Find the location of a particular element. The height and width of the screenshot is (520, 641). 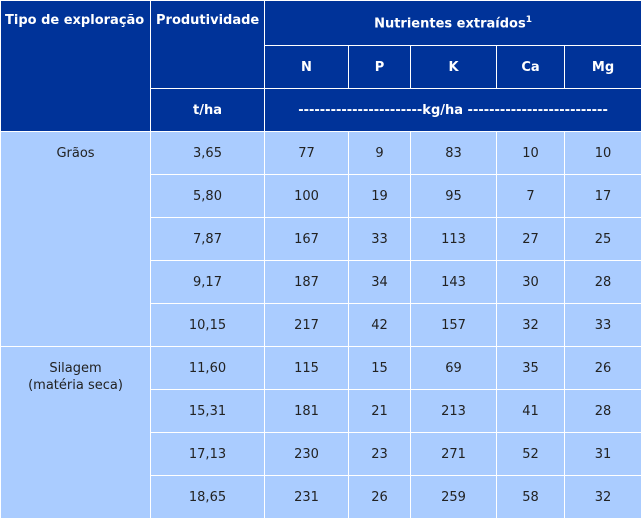

cell-p: 33 is located at coordinates (379, 239).